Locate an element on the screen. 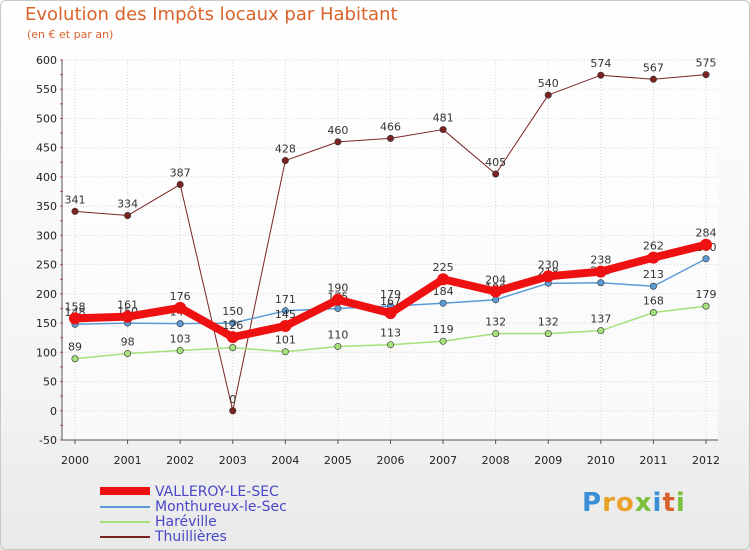  y-tick-label: 250 is located at coordinates (46, 265).